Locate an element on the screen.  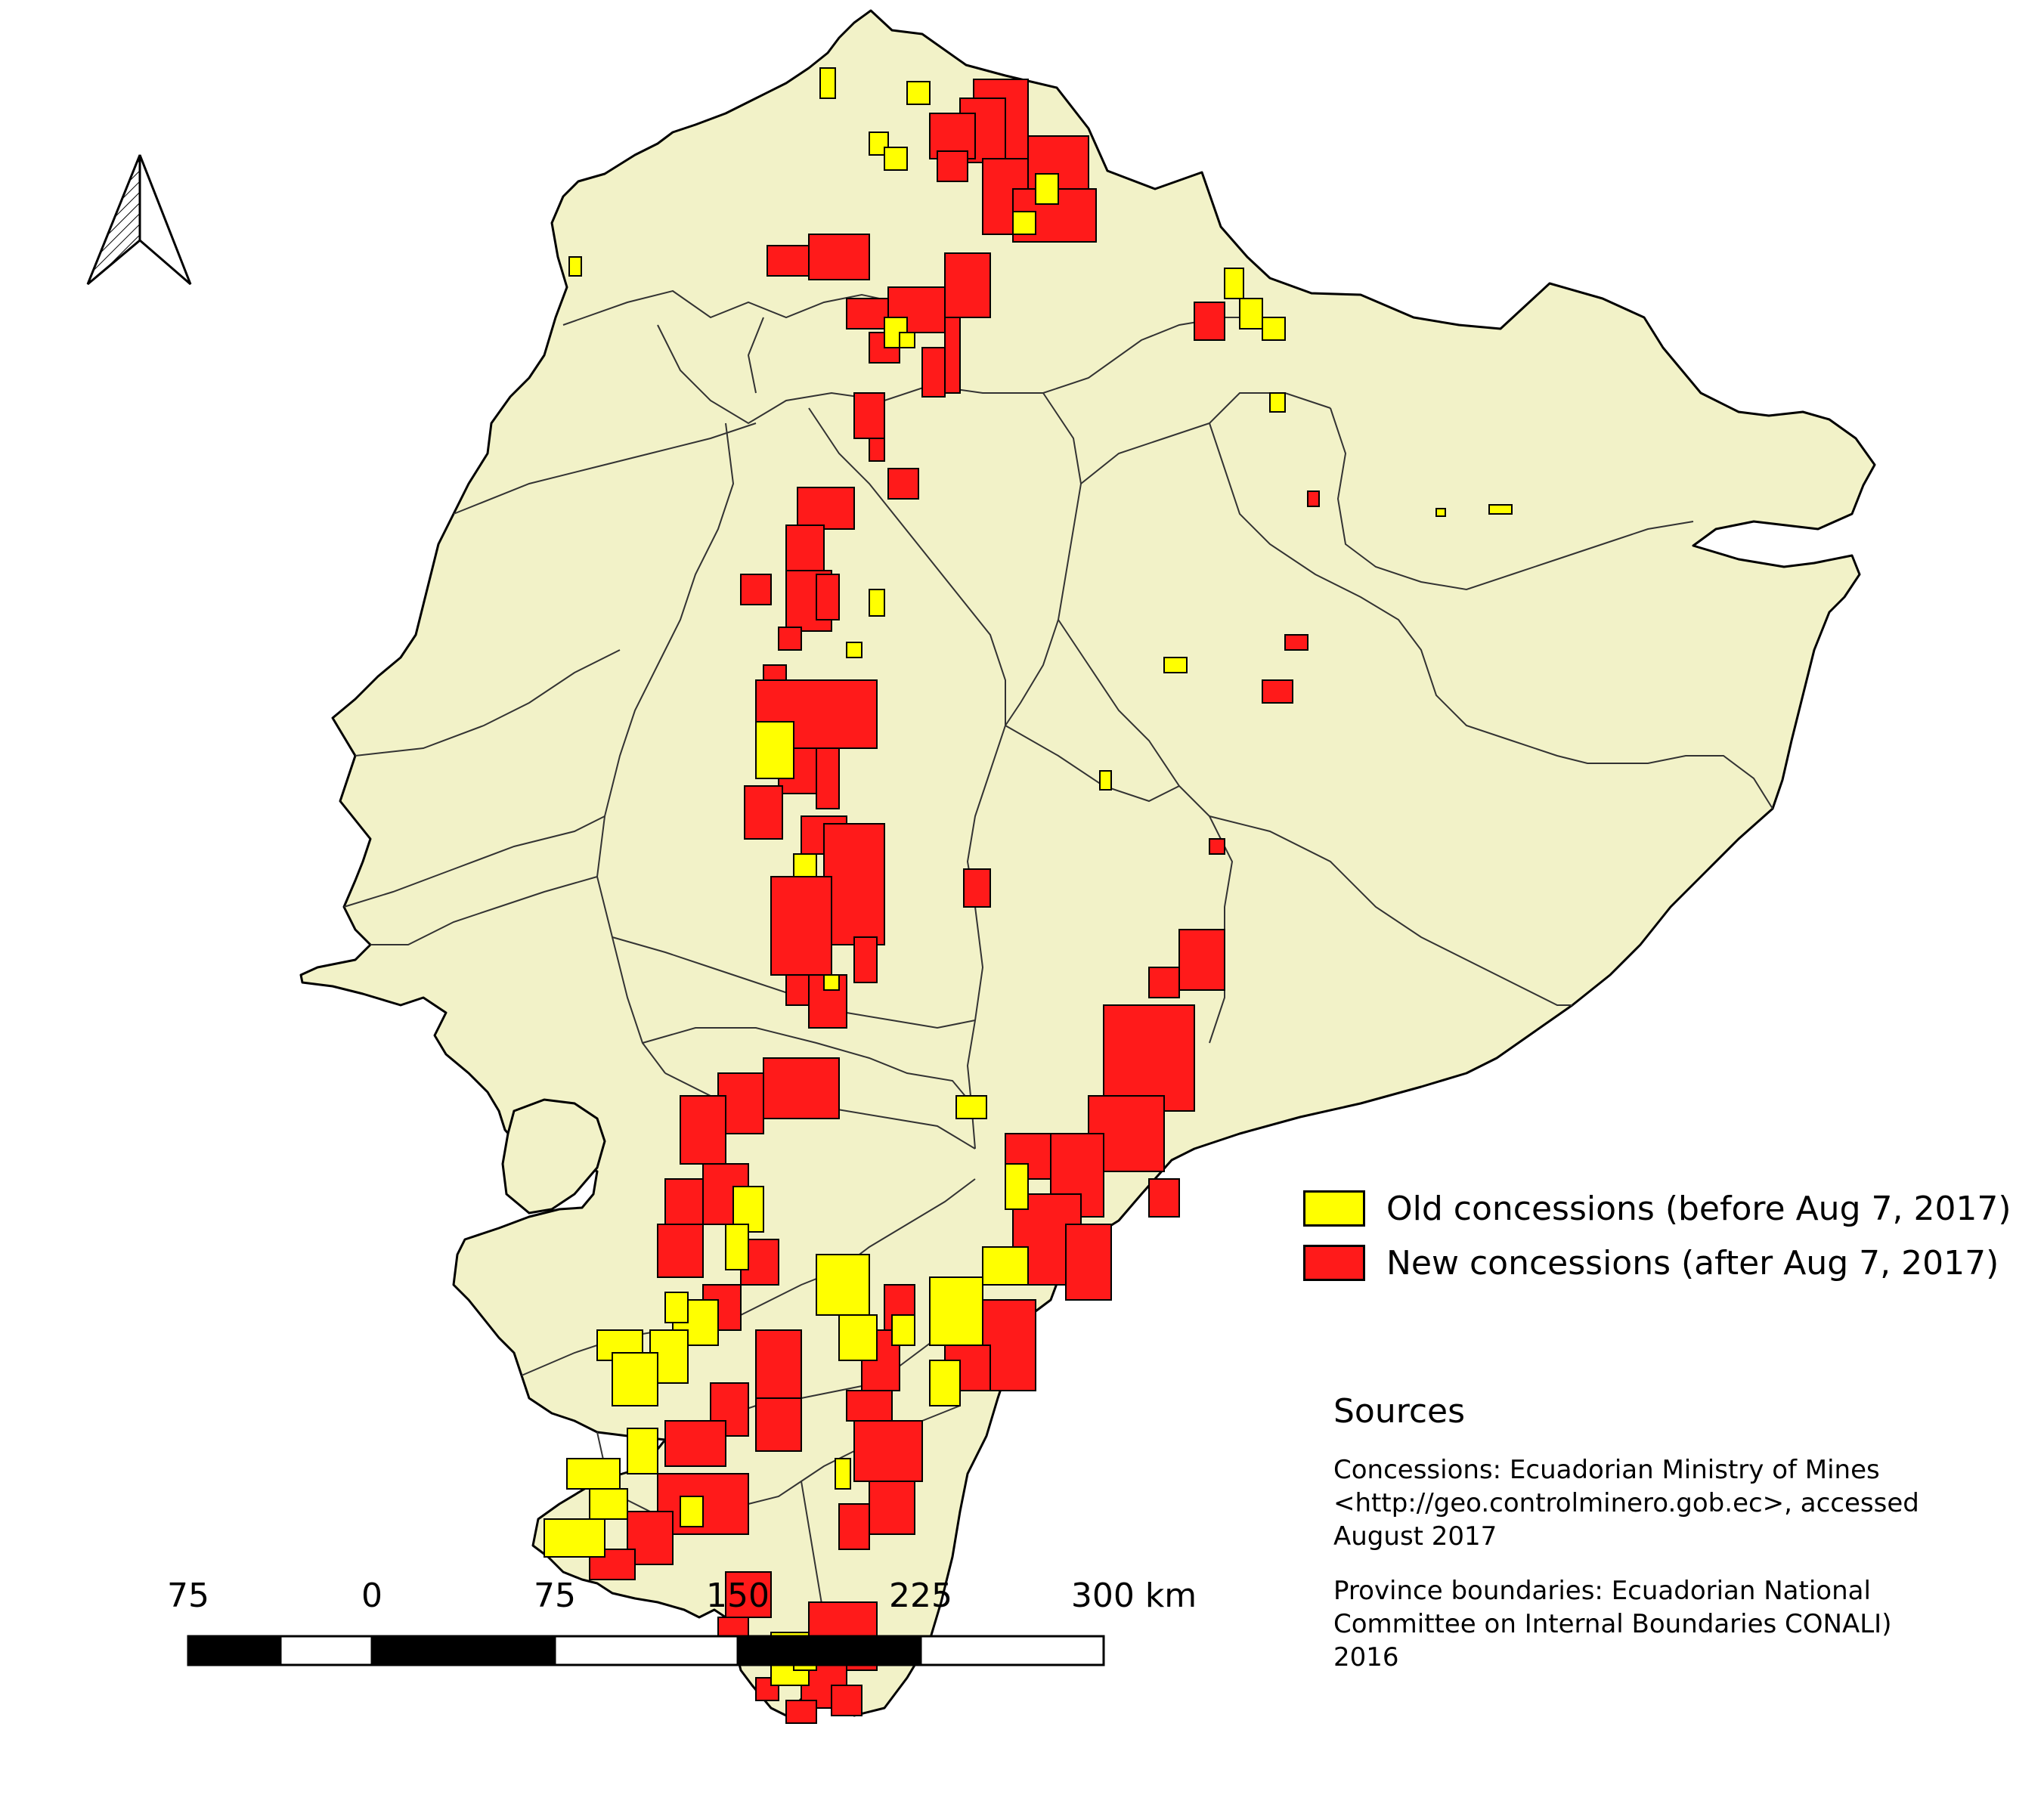
north-arrow-icon is located at coordinates (139, 220).